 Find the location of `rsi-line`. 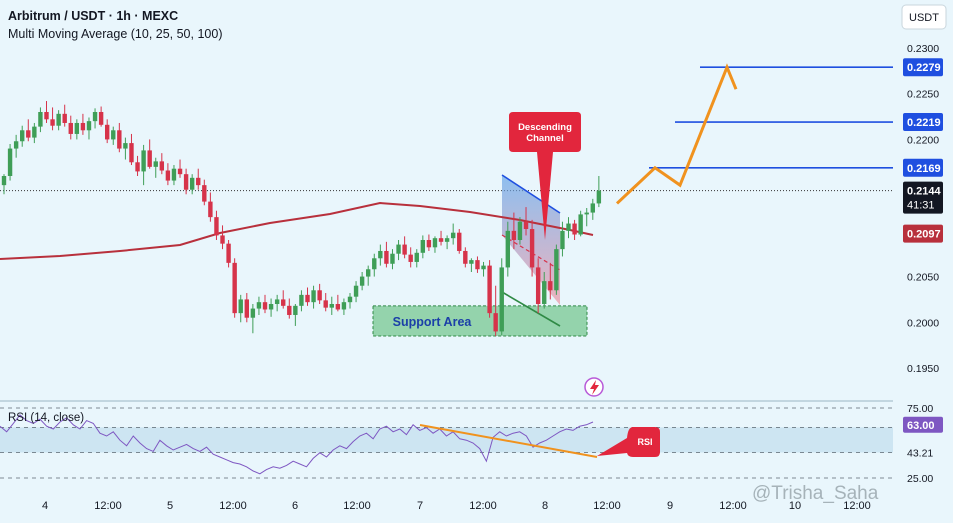

rsi-line is located at coordinates (297, 444).